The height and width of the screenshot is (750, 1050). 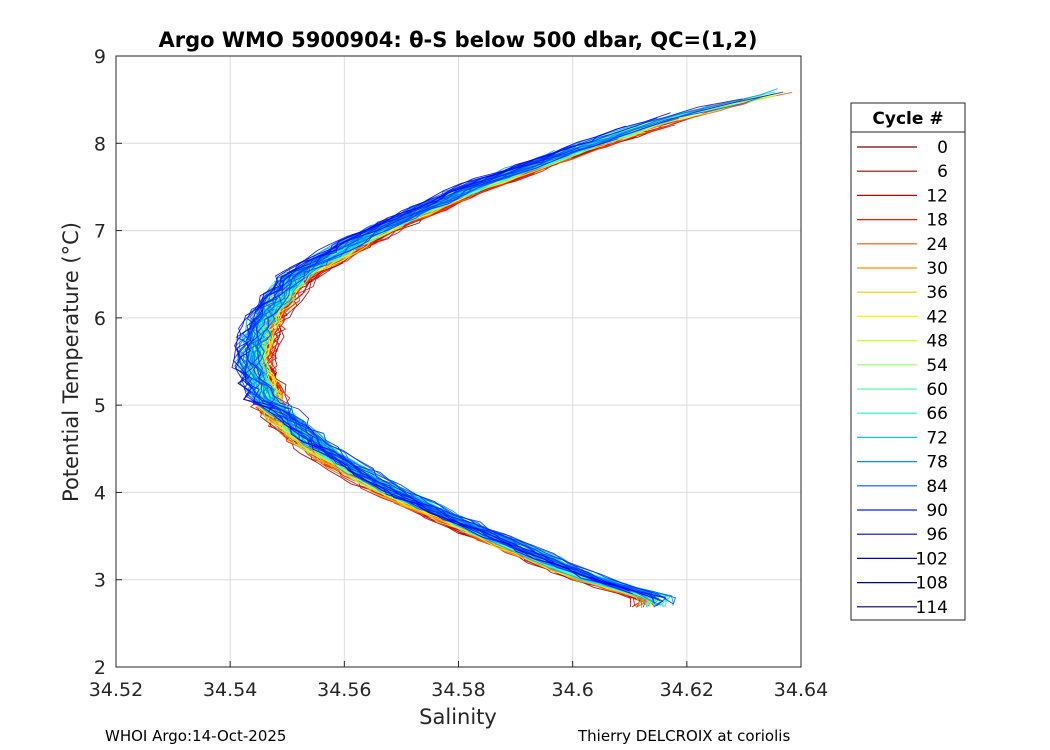 What do you see at coordinates (100, 406) in the screenshot?
I see `y-tick-label: 5` at bounding box center [100, 406].